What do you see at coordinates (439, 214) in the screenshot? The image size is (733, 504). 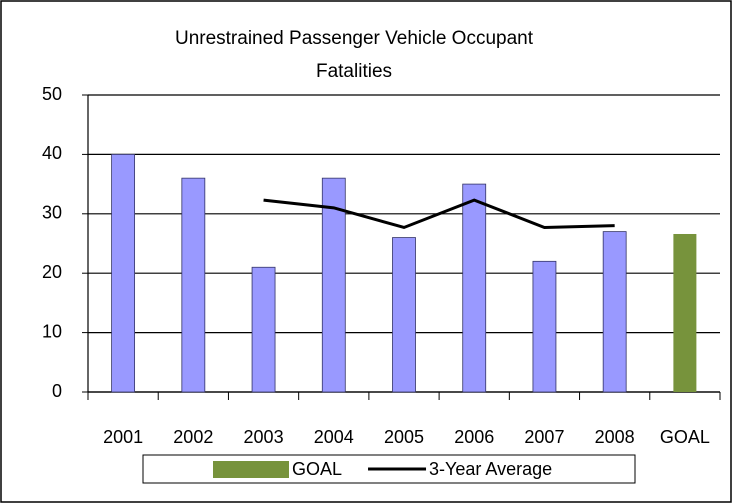 I see `line-series` at bounding box center [439, 214].